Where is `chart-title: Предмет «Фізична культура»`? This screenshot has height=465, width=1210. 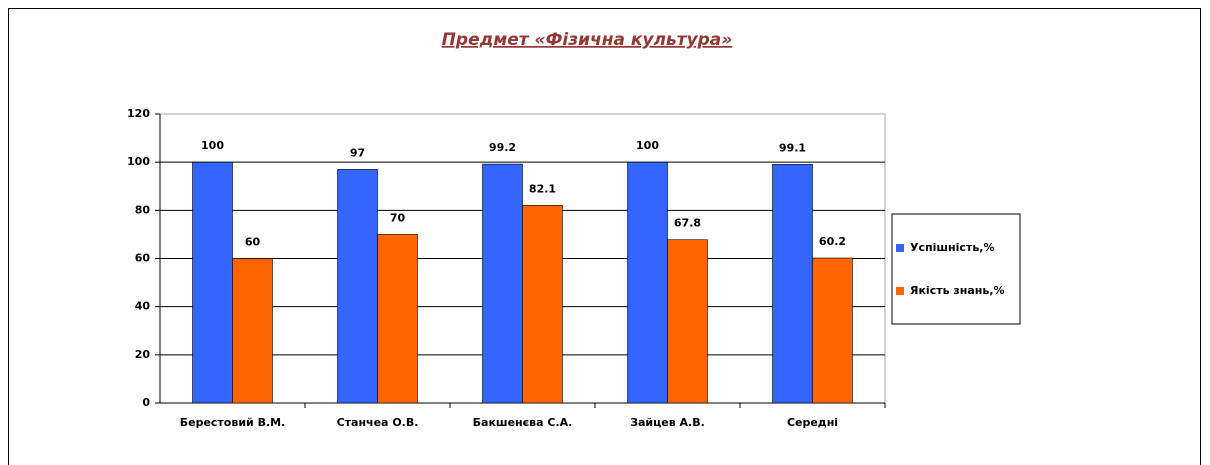
chart-title: Предмет «Фізична культура» is located at coordinates (587, 40).